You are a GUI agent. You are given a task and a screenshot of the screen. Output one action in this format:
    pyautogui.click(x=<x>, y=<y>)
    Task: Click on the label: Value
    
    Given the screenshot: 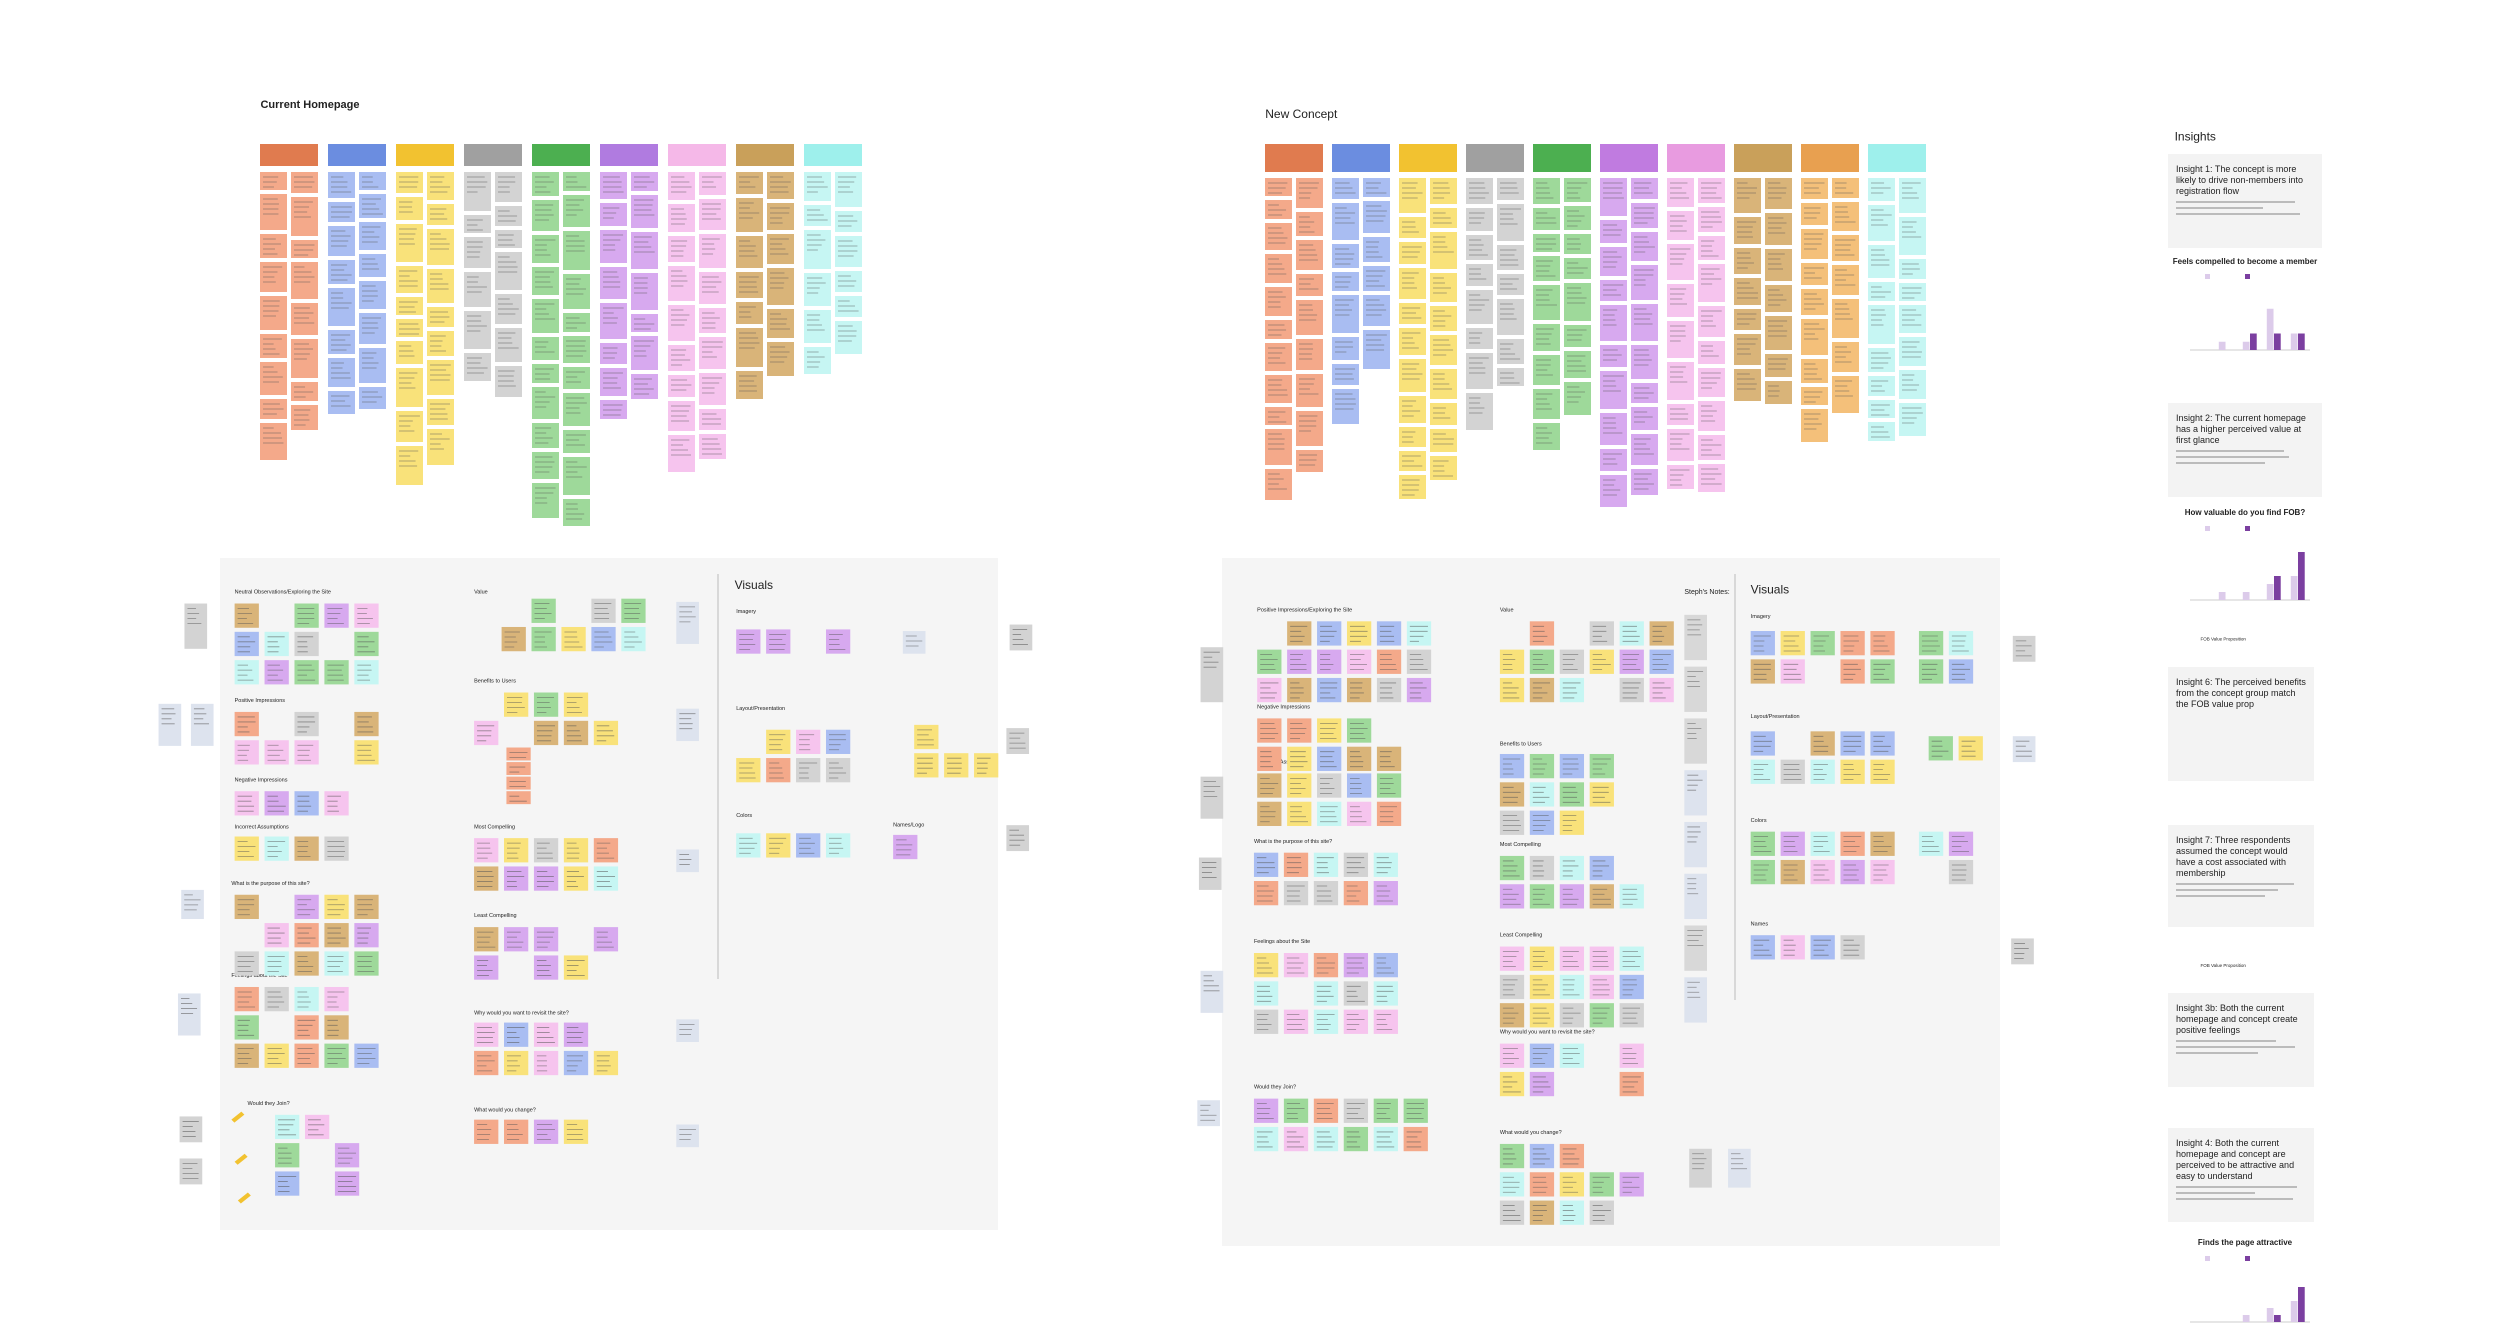 What is the action you would take?
    pyautogui.click(x=1507, y=610)
    